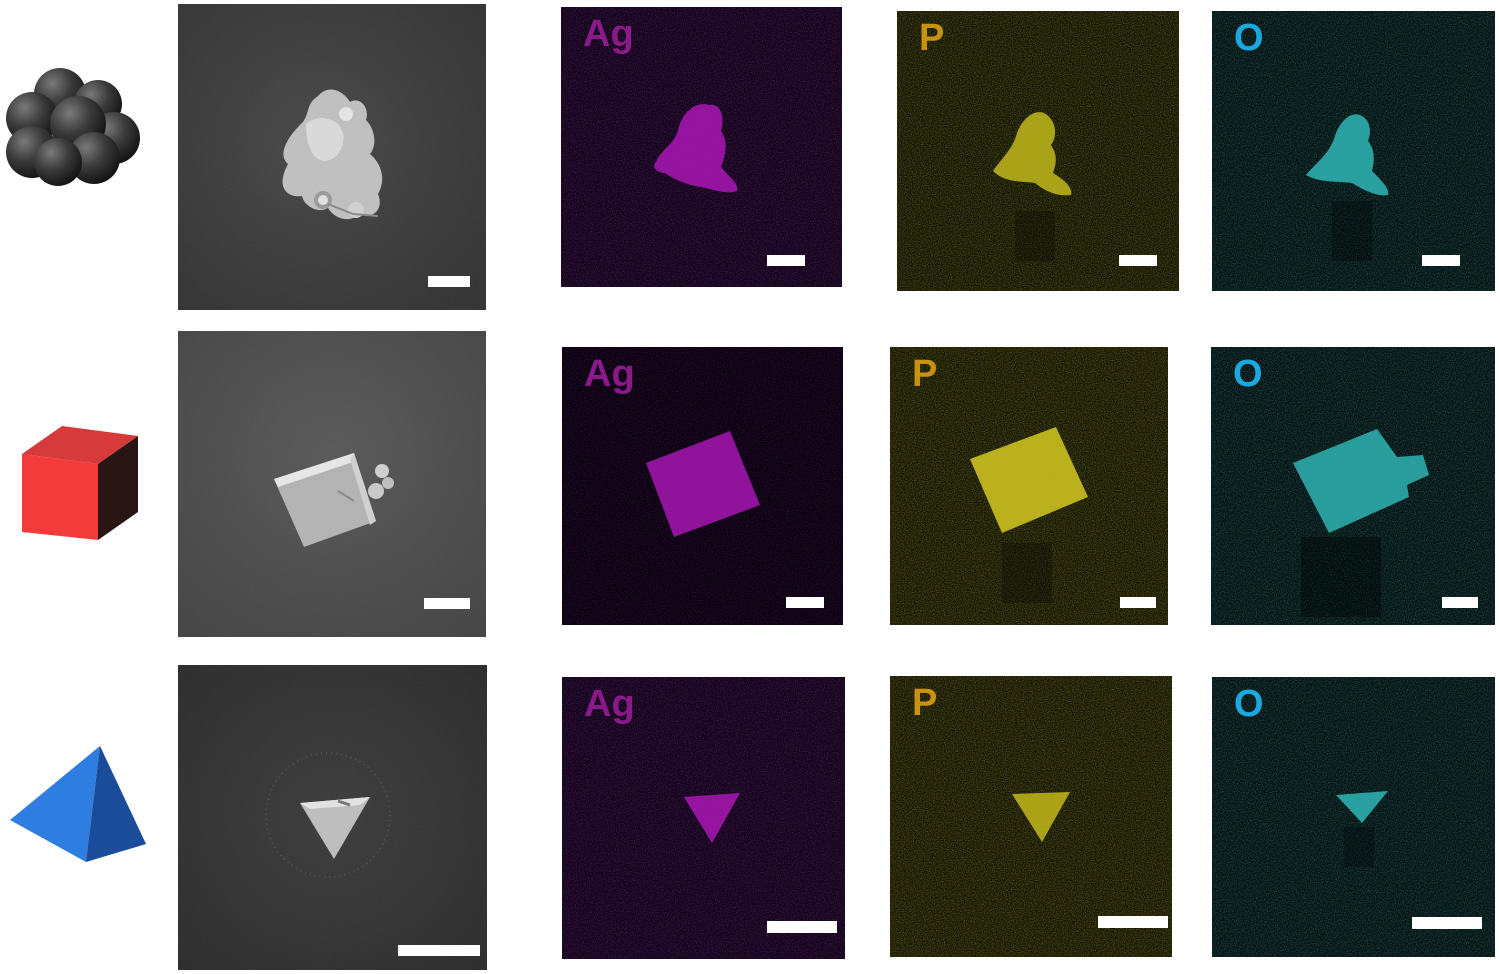 The image size is (1500, 974). I want to click on eds-map-p-tetrahedron: P, so click(1031, 816).